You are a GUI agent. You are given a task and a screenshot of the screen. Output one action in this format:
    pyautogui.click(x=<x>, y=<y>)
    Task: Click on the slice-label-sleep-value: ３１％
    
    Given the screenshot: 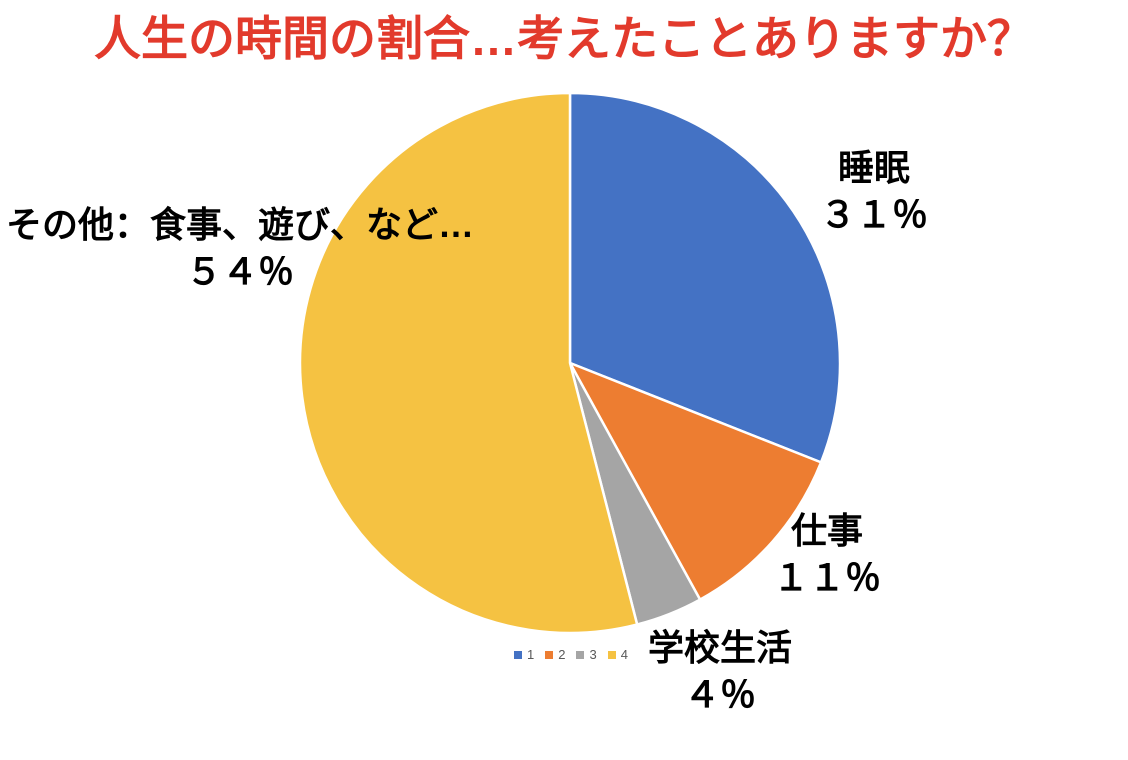 What is the action you would take?
    pyautogui.click(x=874, y=214)
    